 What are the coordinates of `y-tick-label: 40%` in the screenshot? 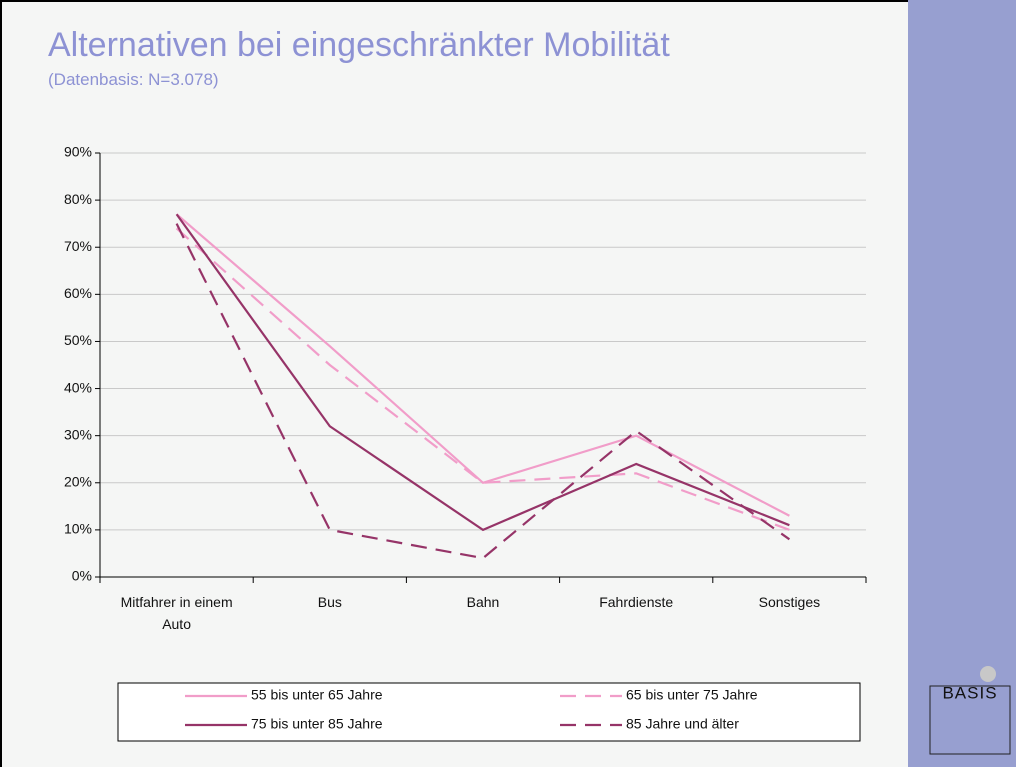 It's located at (78, 387).